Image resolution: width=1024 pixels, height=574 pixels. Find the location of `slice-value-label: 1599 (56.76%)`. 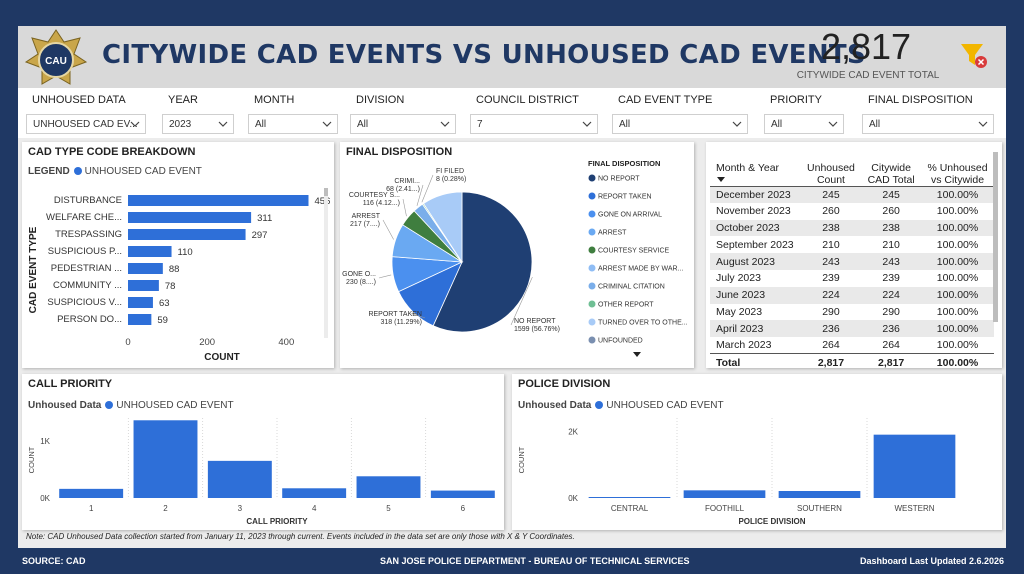

slice-value-label: 1599 (56.76%) is located at coordinates (537, 329).